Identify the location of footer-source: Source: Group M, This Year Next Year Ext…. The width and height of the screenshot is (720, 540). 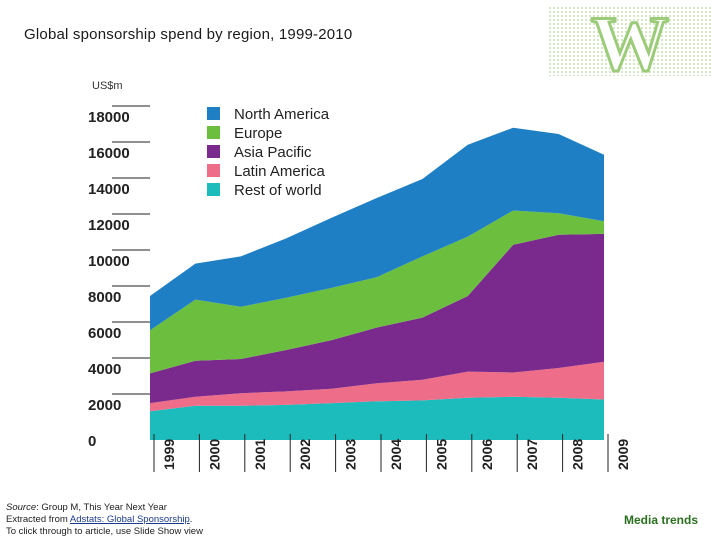
(104, 520).